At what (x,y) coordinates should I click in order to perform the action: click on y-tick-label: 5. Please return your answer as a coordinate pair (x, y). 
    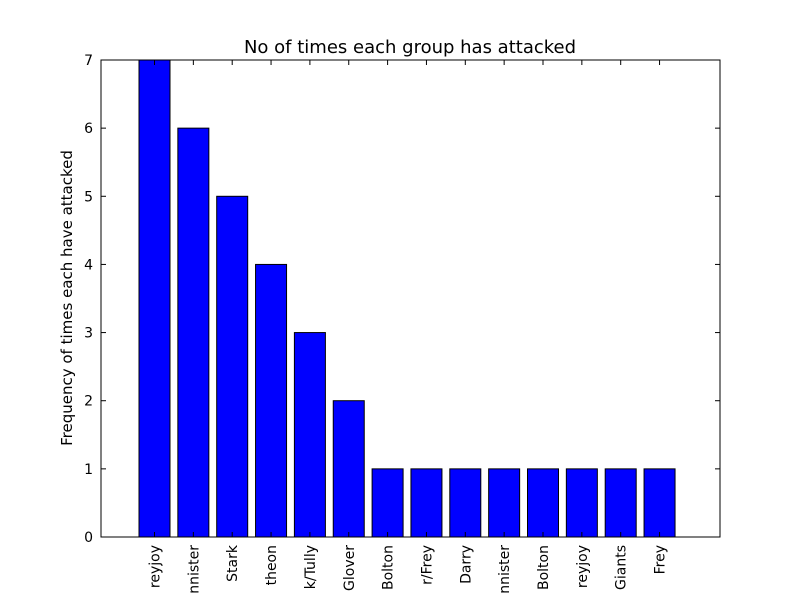
    Looking at the image, I should click on (88, 197).